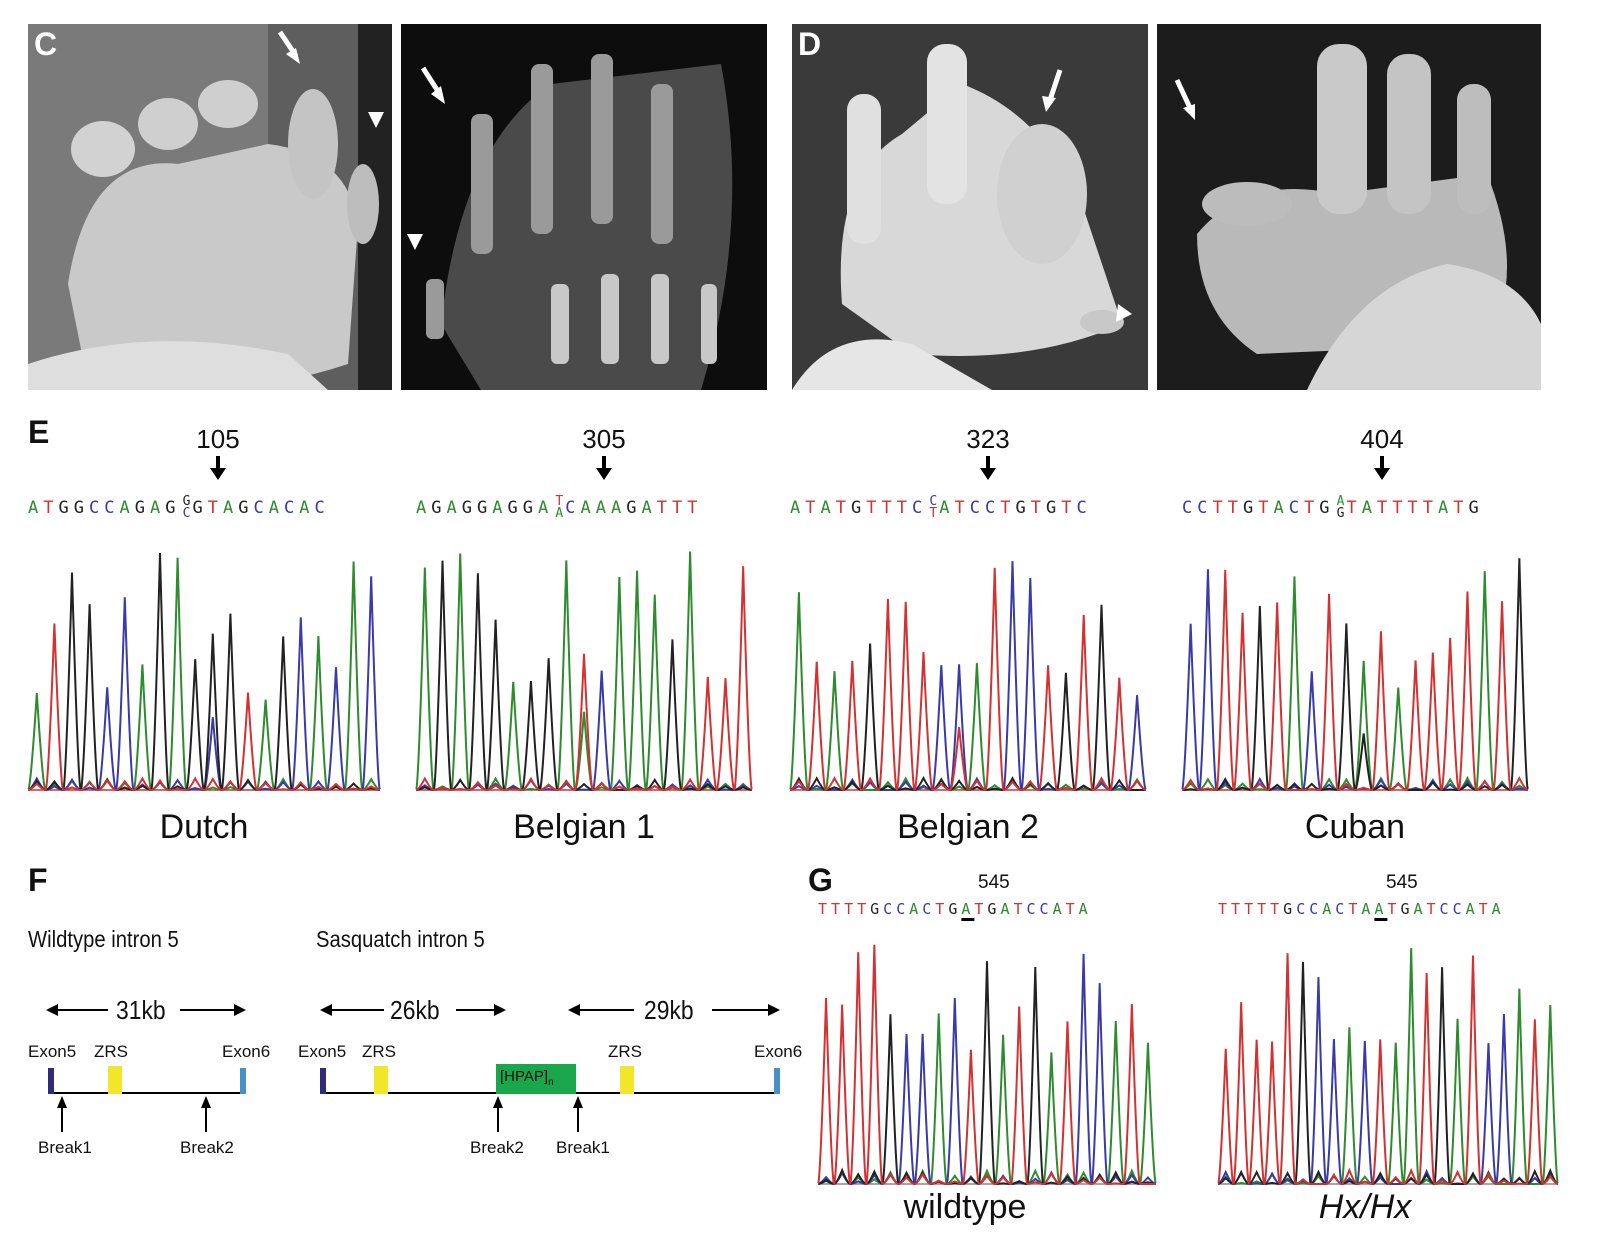 This screenshot has height=1244, width=1612. Describe the element at coordinates (584, 827) in the screenshot. I see `sample-caption: Belgian 1` at that location.